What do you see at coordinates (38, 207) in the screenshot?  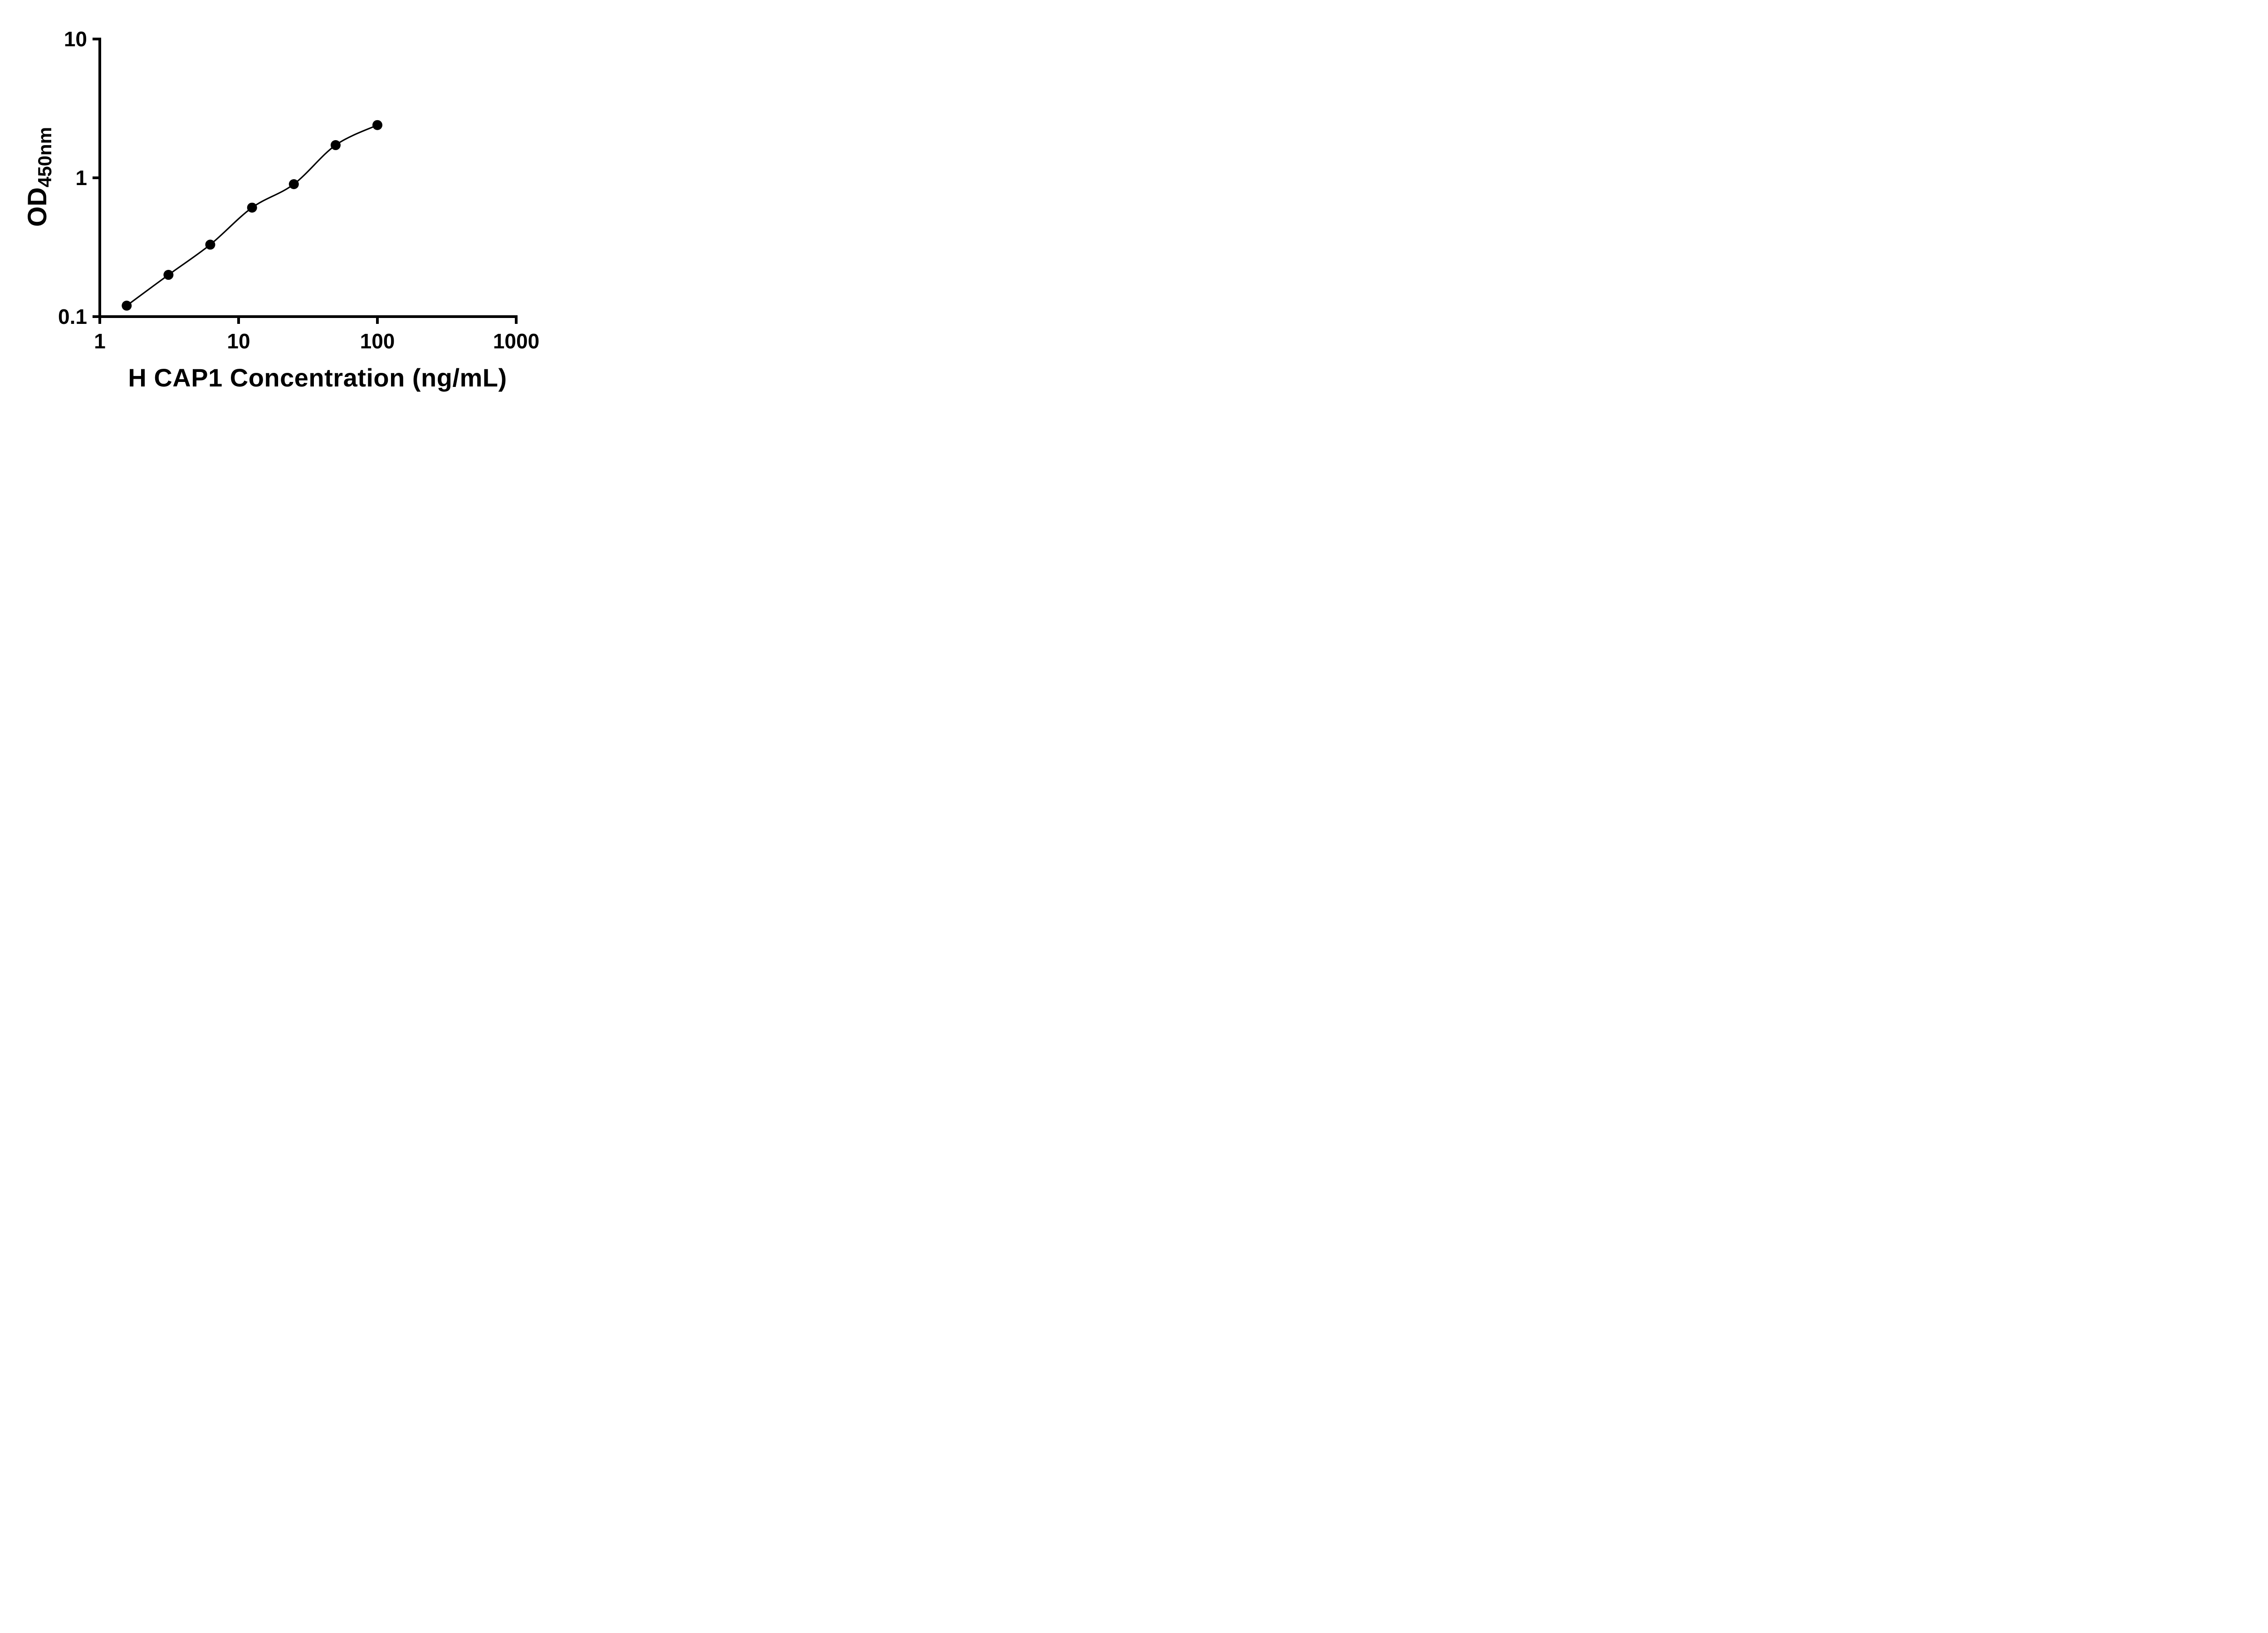 I see `y-axis-title-main: OD` at bounding box center [38, 207].